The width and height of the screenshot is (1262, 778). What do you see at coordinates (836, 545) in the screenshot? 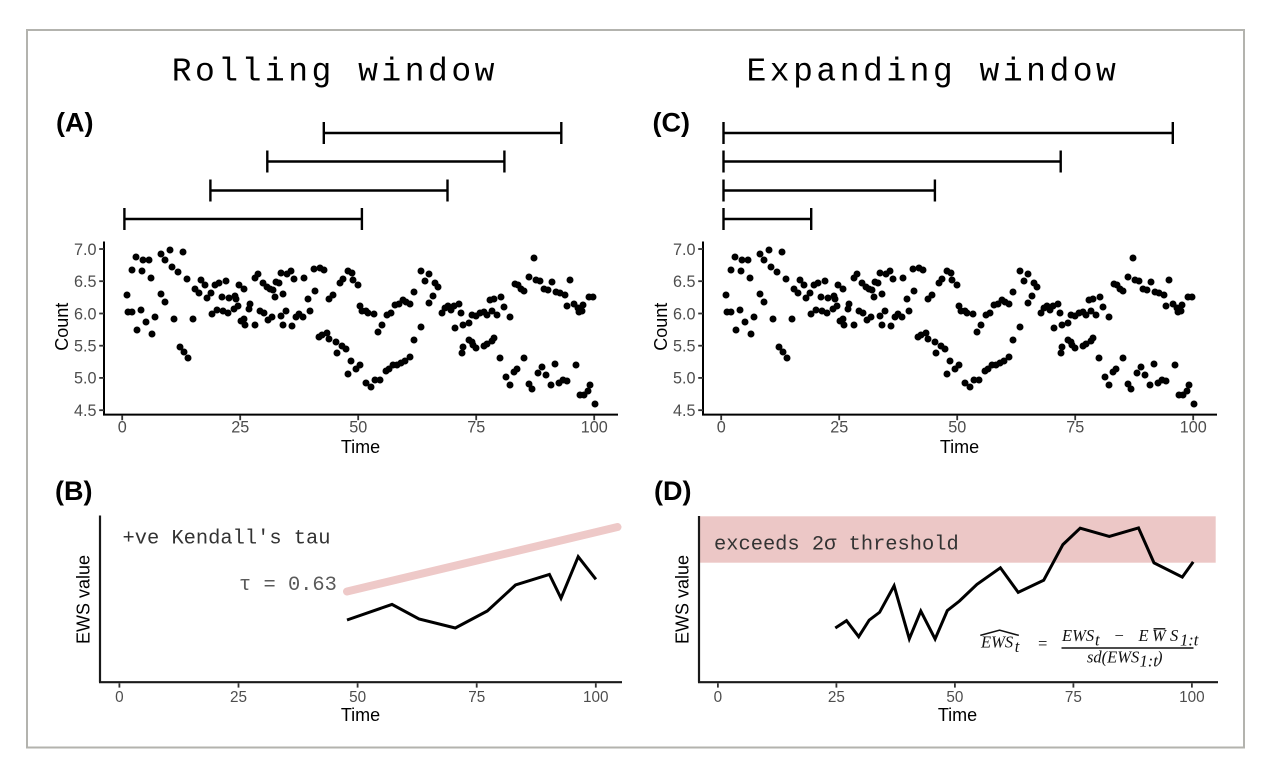
I see `svg-text: exceeds 2σ threshold` at bounding box center [836, 545].